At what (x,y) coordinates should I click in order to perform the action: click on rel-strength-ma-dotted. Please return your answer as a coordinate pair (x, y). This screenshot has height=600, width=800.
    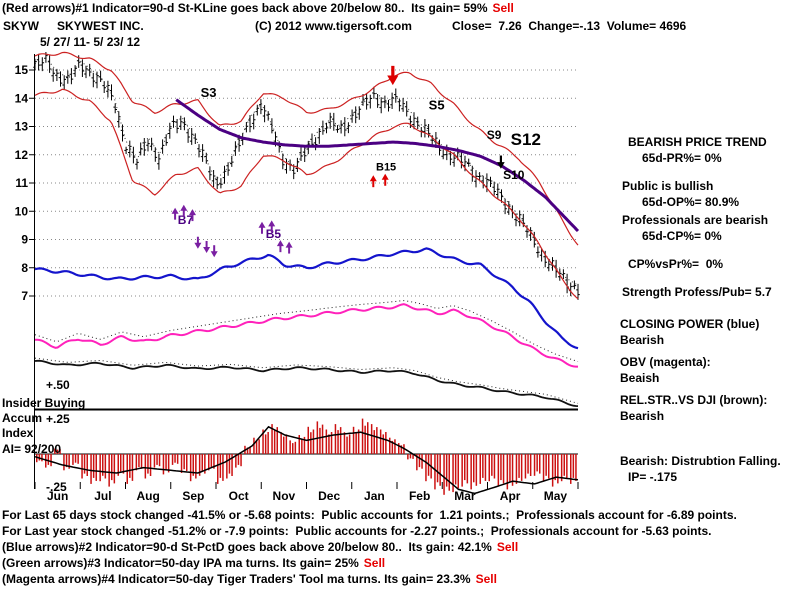
    Looking at the image, I should click on (306, 380).